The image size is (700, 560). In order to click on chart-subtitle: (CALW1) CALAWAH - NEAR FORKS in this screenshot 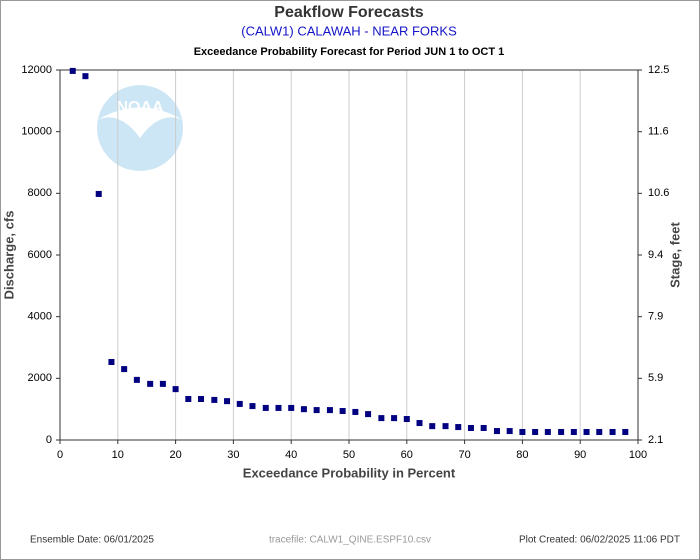, I will do `click(349, 30)`.